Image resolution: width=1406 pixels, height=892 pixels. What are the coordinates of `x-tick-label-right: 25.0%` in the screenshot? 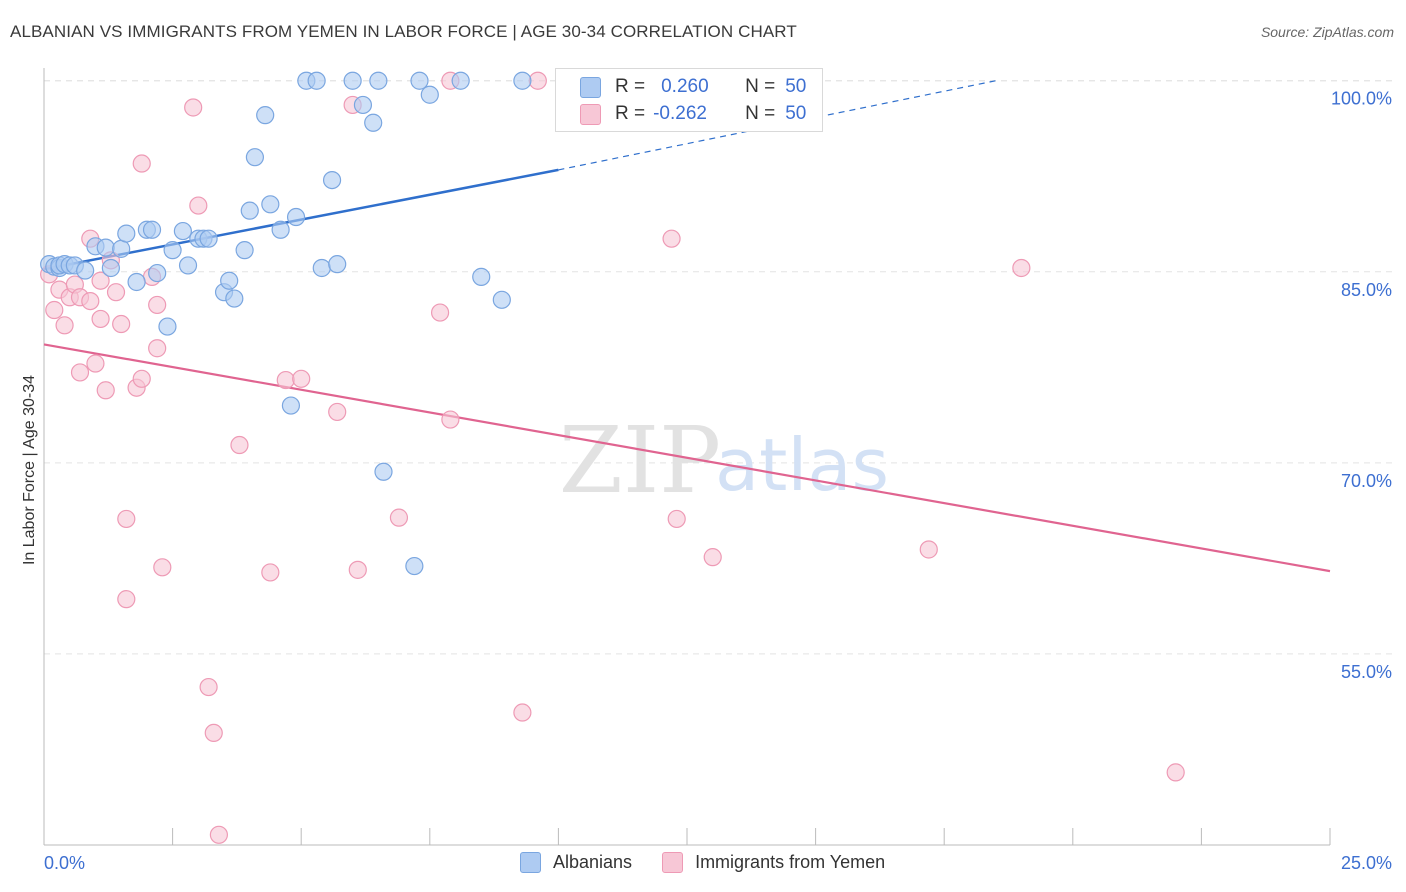 It's located at (1366, 863).